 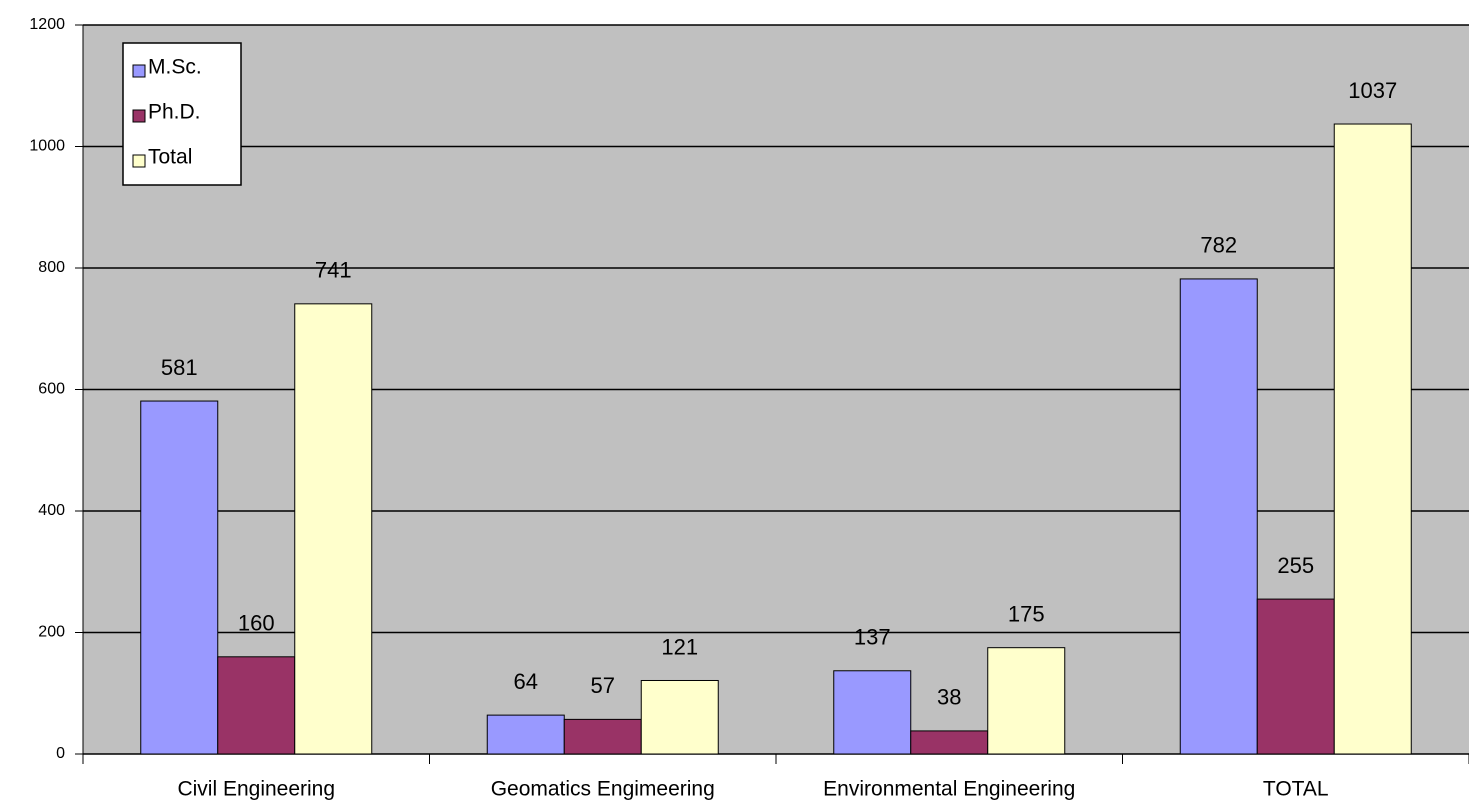 I want to click on value-label: 38, so click(x=949, y=697).